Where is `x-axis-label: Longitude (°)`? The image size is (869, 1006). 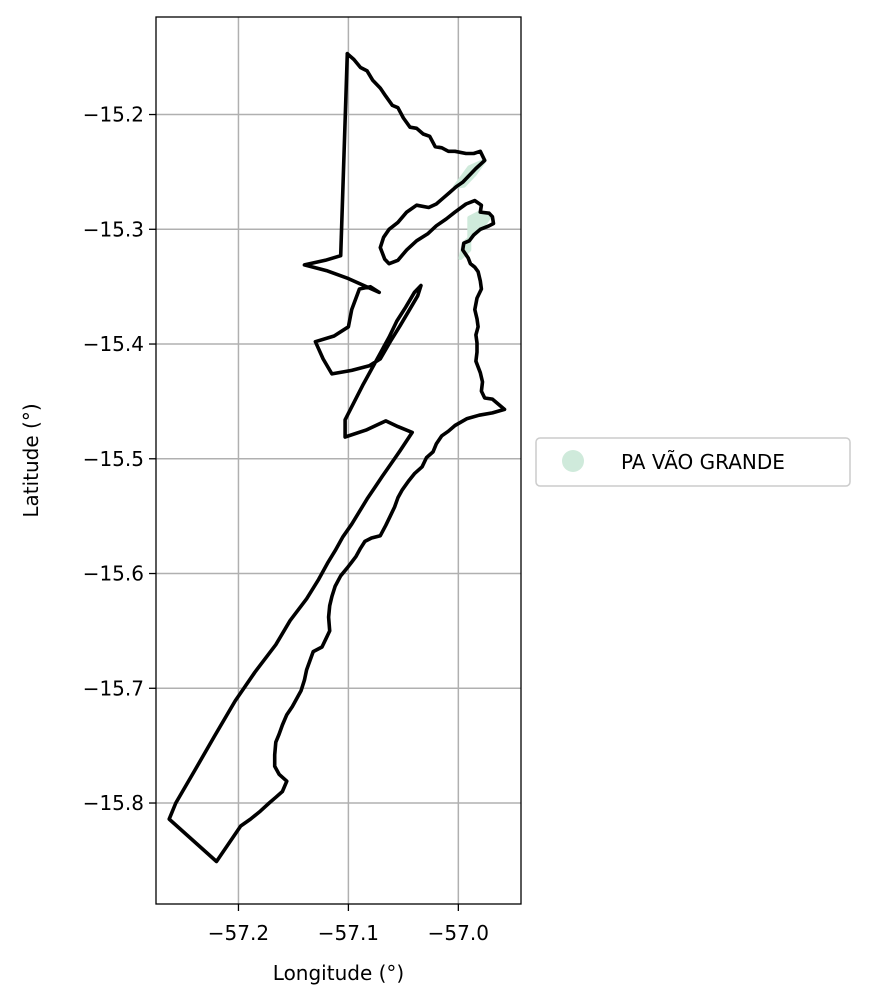
x-axis-label: Longitude (°) is located at coordinates (338, 973).